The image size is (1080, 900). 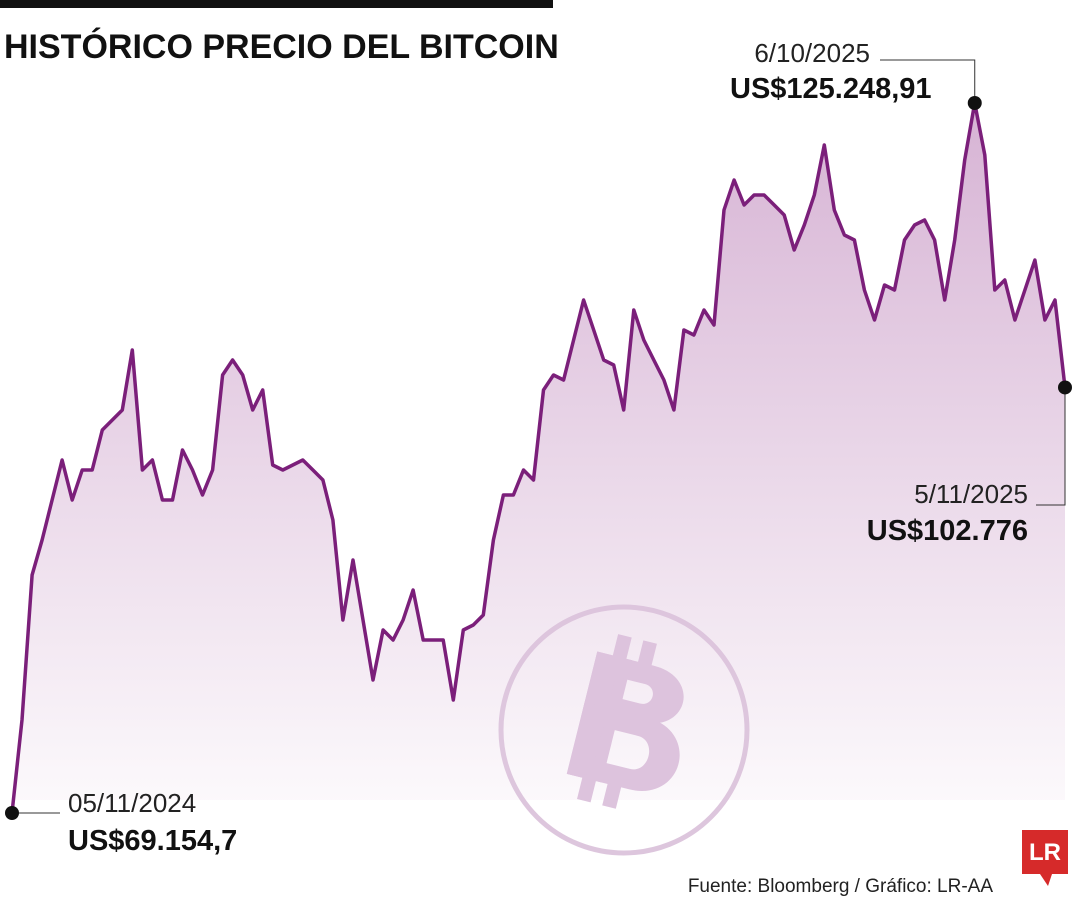 What do you see at coordinates (812, 53) in the screenshot?
I see `annotation-date: 6/10/2025` at bounding box center [812, 53].